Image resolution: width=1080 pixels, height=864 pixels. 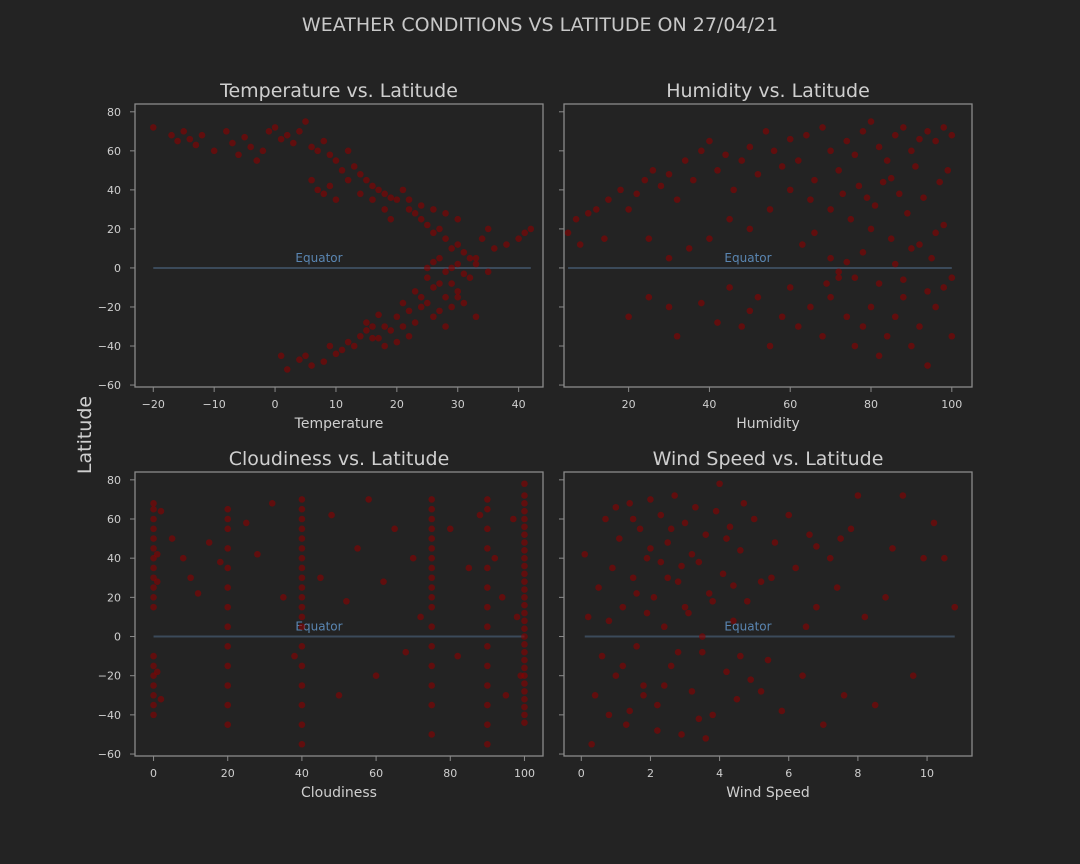 I want to click on cloudiness-x-tick-label: 0, so click(x=153, y=773).